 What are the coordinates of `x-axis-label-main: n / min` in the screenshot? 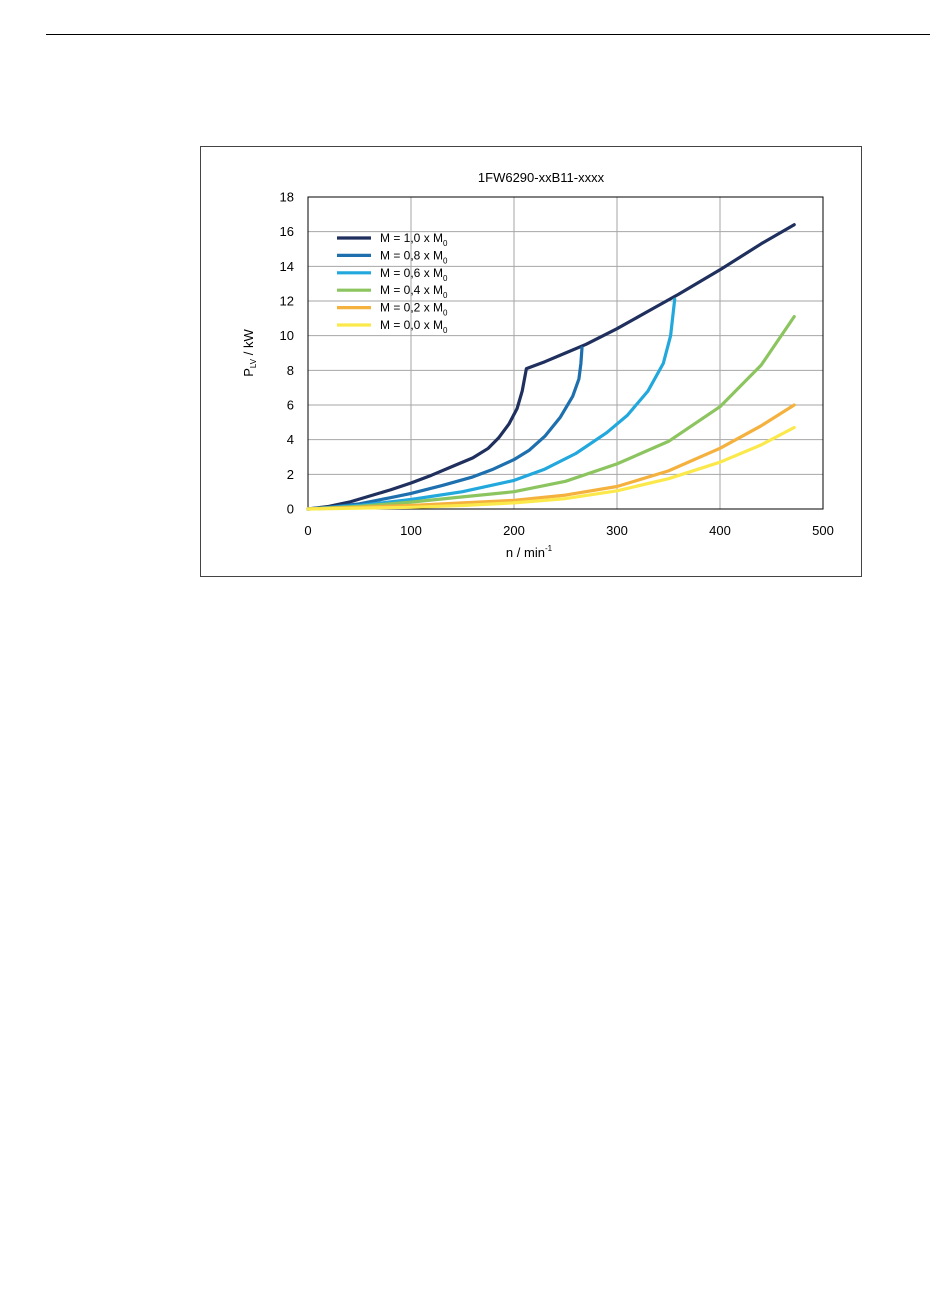 It's located at (525, 552).